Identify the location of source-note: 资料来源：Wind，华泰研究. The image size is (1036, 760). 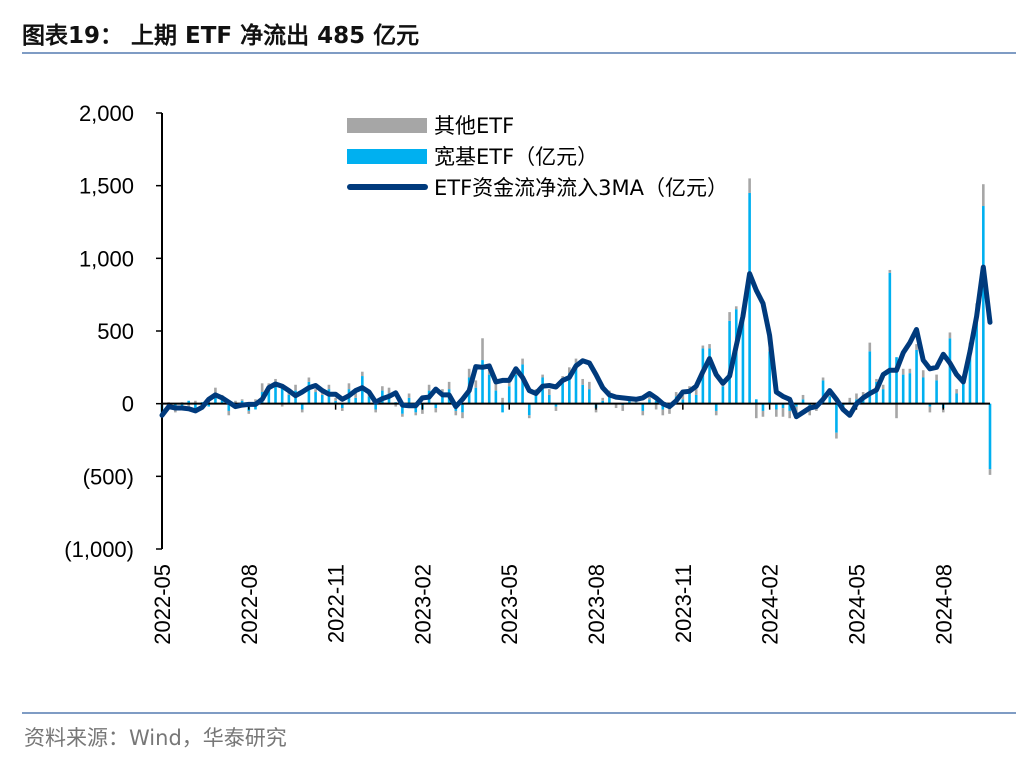
(155, 738).